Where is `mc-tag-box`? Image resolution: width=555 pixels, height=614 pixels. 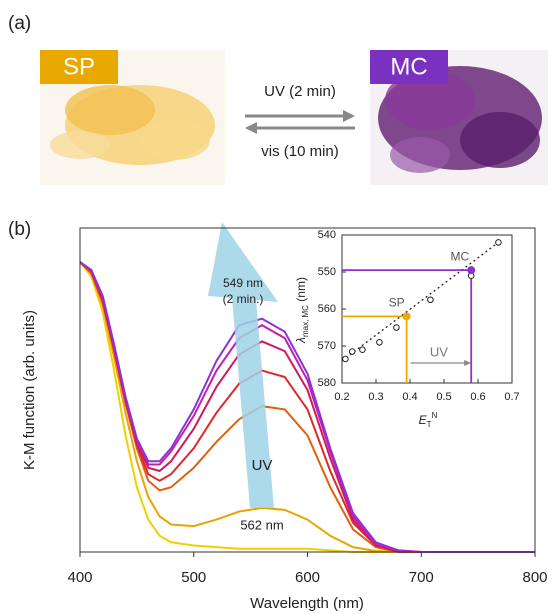
mc-tag-box is located at coordinates (409, 67).